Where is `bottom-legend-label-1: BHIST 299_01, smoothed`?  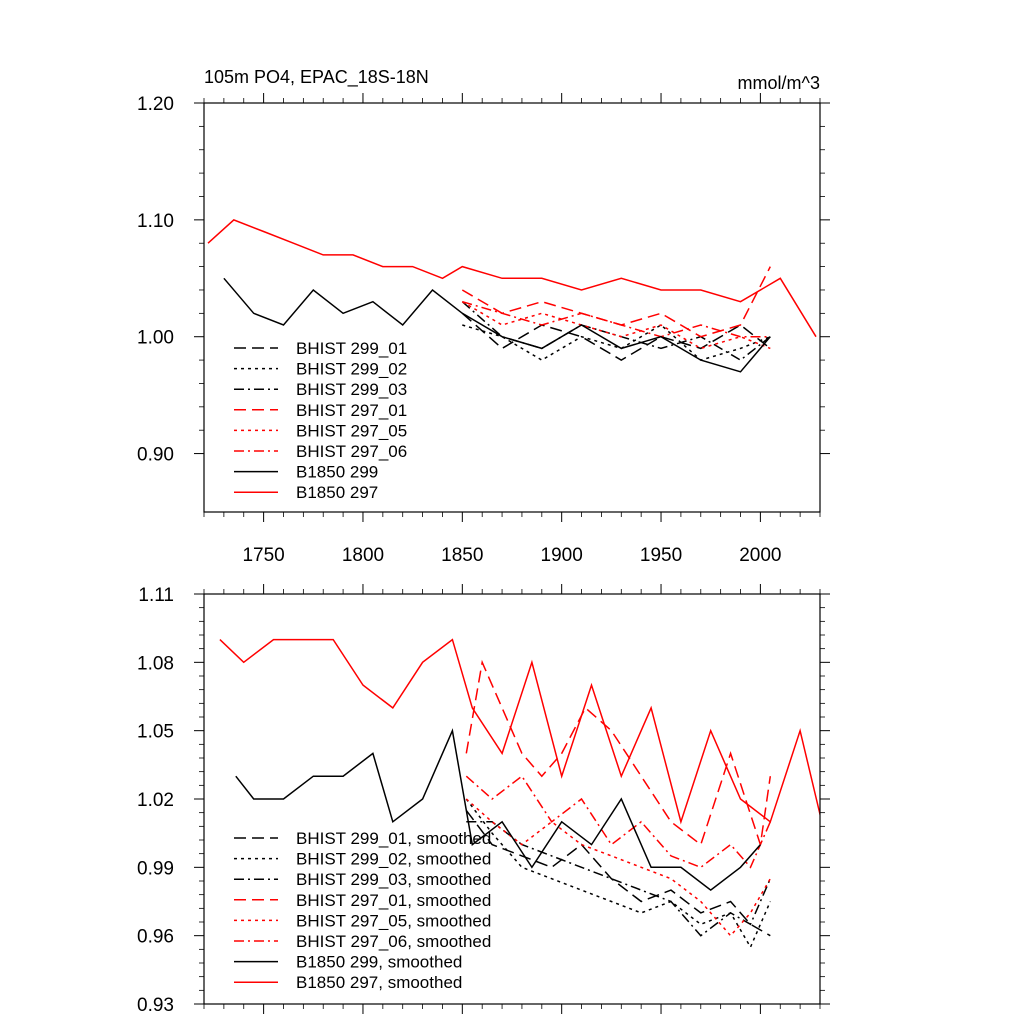
bottom-legend-label-1: BHIST 299_01, smoothed is located at coordinates (393, 838).